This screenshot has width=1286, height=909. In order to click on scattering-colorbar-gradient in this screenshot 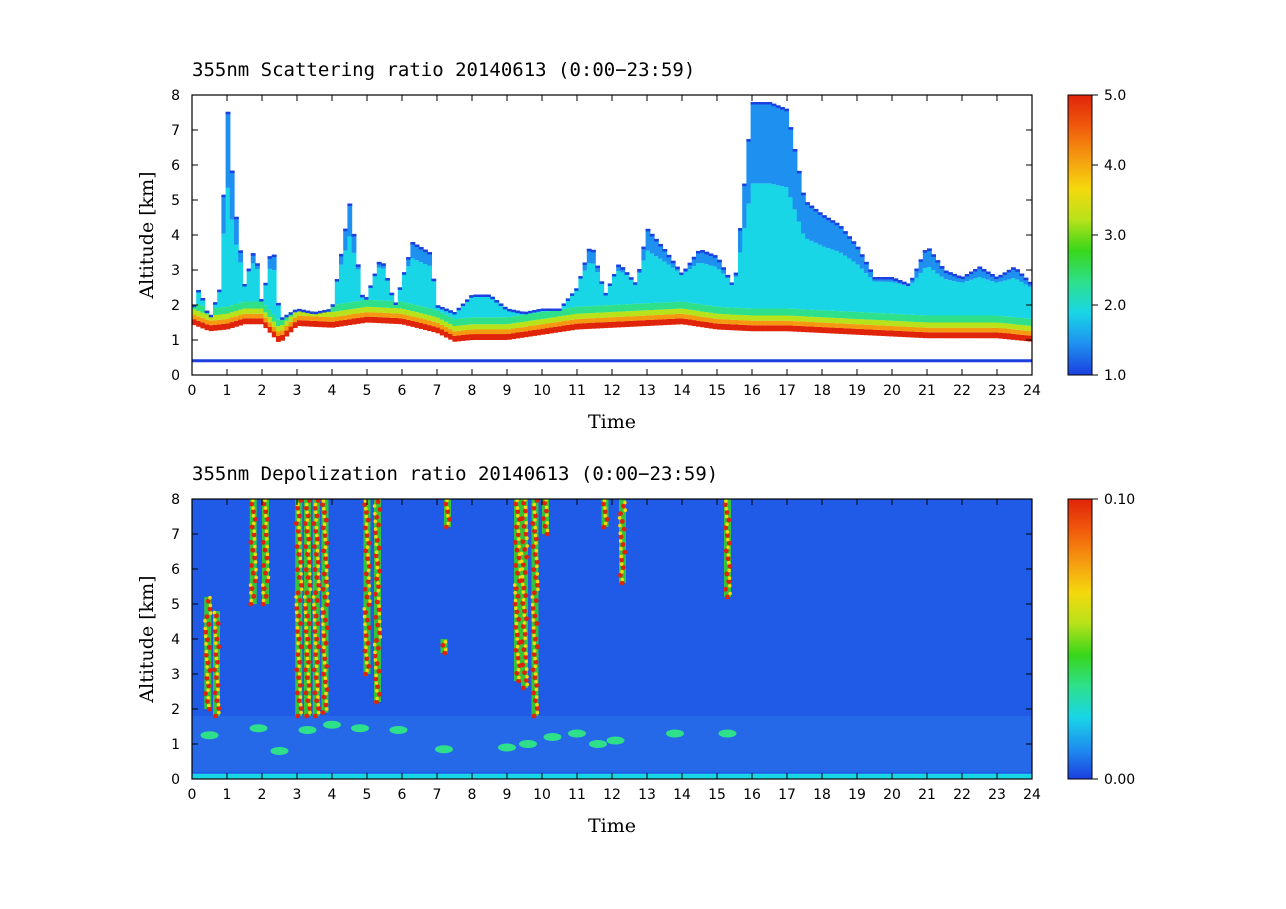, I will do `click(1080, 235)`.